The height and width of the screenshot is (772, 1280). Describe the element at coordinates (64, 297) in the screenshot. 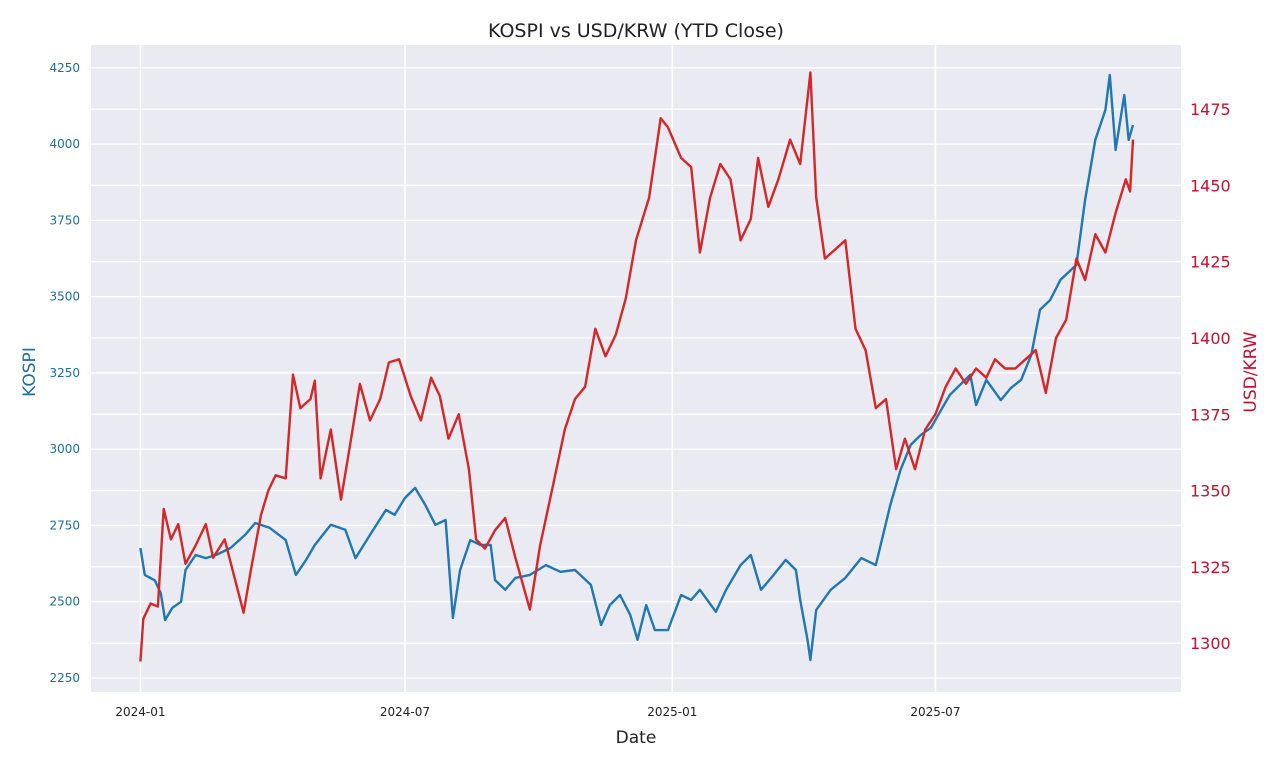

I see `left-y-tick-label: 3500` at that location.